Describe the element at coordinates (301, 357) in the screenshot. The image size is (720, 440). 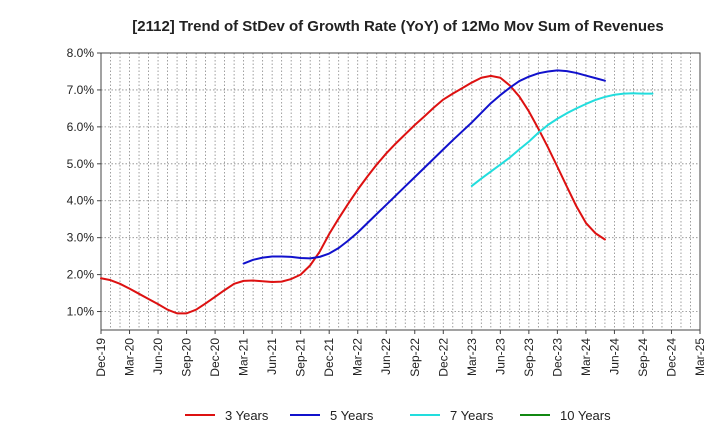
I see `x-tick-label: Sep-21` at that location.